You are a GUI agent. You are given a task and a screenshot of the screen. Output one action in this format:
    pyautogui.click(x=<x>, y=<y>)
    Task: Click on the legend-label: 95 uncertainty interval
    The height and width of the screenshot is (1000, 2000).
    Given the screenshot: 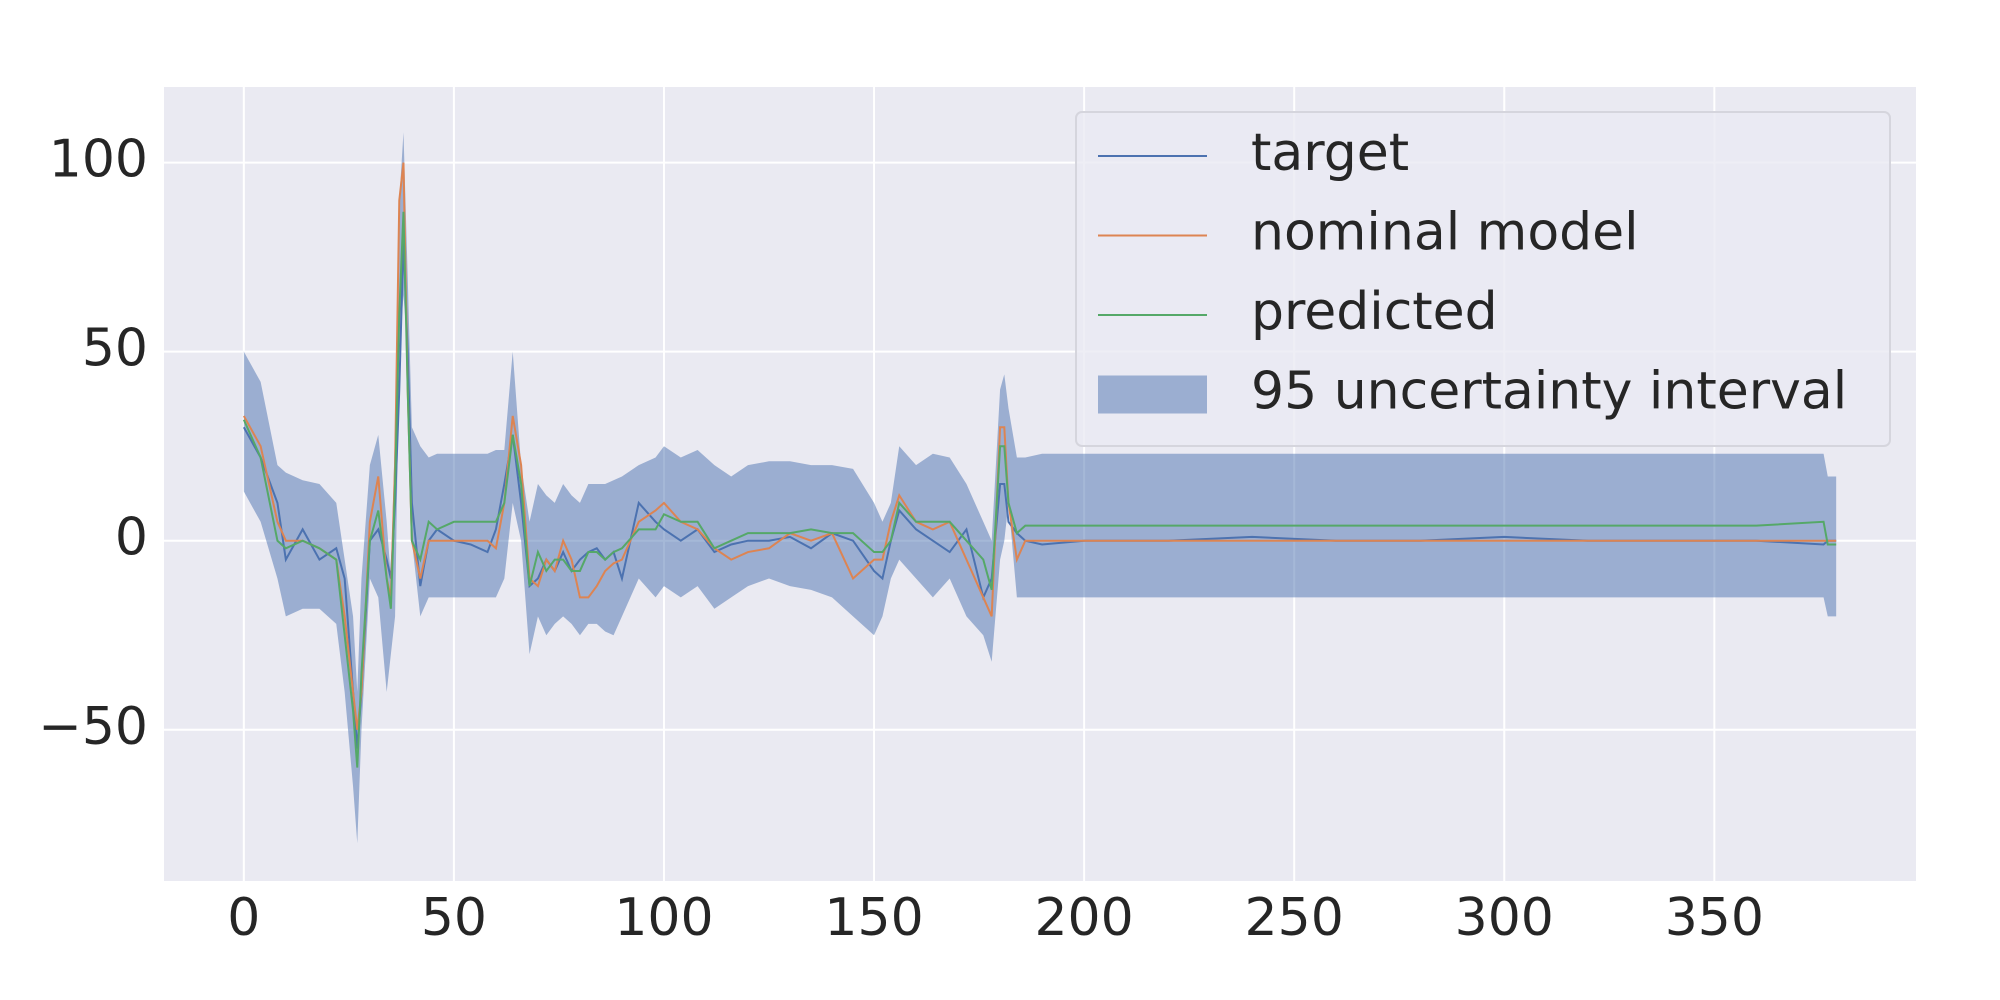 What is the action you would take?
    pyautogui.click(x=1549, y=392)
    